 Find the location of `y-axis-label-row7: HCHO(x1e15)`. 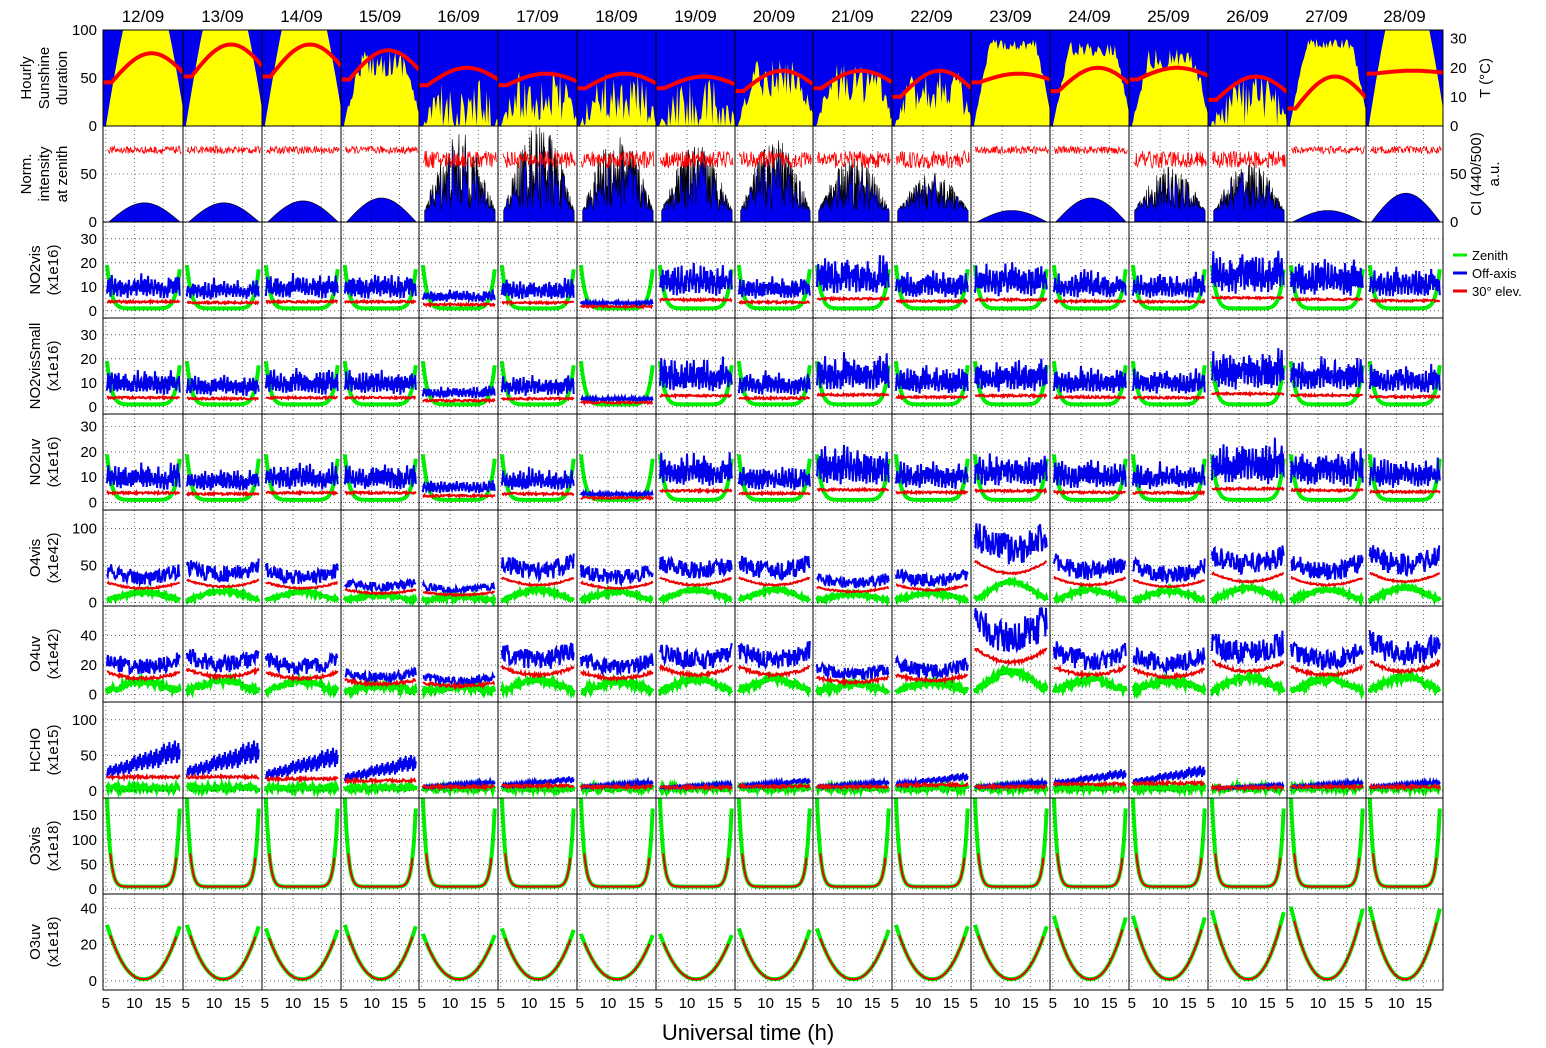

y-axis-label-row7: HCHO(x1e15) is located at coordinates (44, 750).